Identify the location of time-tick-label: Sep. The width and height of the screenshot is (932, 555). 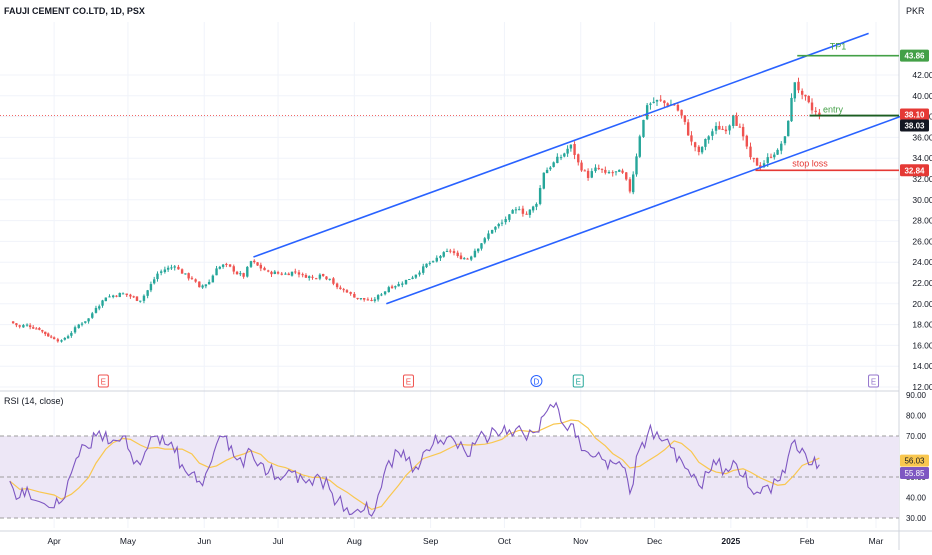
(430, 541).